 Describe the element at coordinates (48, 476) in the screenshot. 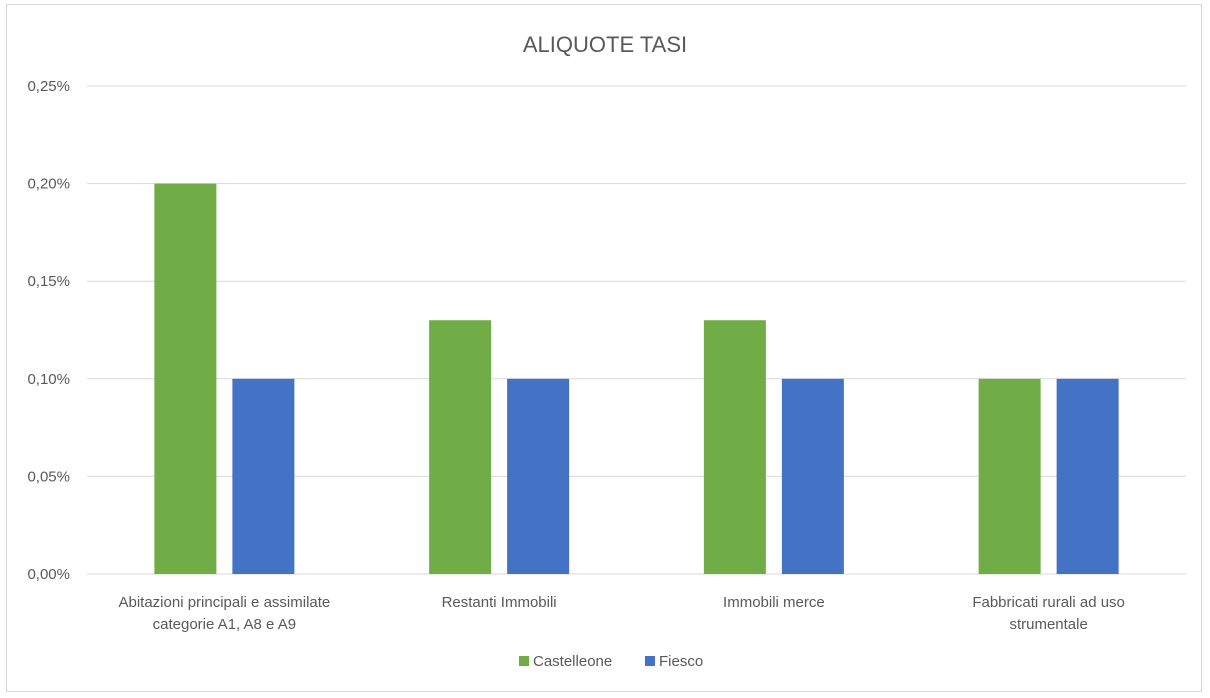

I see `y-tick-label: 0,05%` at that location.